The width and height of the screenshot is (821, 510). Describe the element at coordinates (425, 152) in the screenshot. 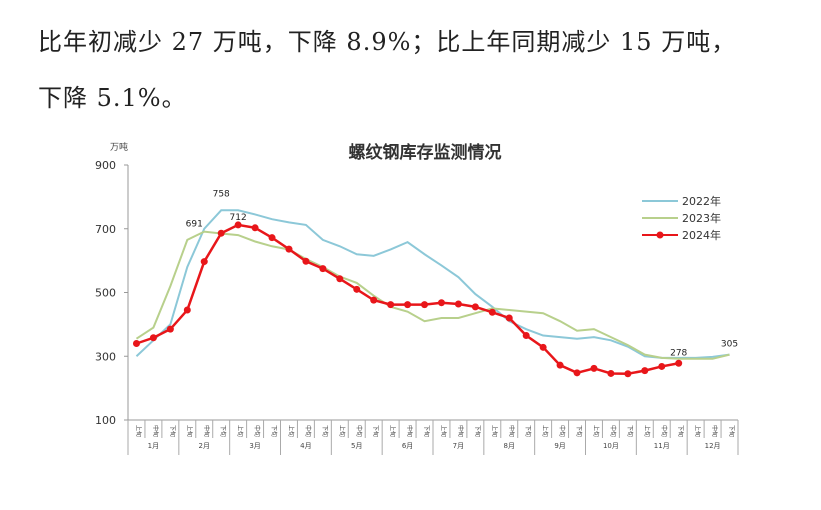

I see `chart-title: 螺纹钢库存监测情况` at that location.